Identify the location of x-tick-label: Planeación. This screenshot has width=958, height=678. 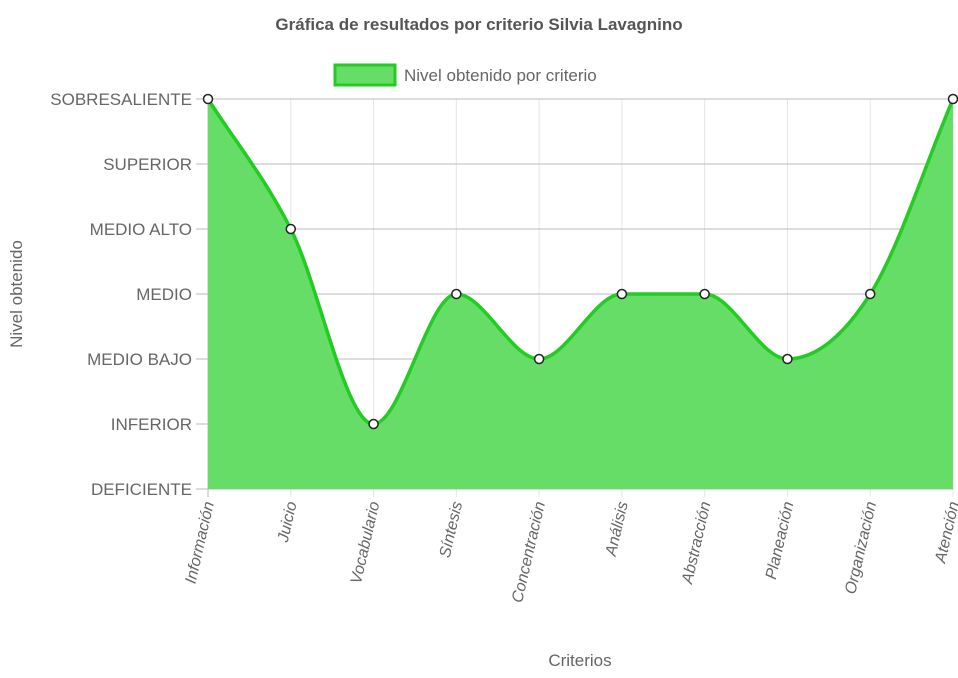
(780, 540).